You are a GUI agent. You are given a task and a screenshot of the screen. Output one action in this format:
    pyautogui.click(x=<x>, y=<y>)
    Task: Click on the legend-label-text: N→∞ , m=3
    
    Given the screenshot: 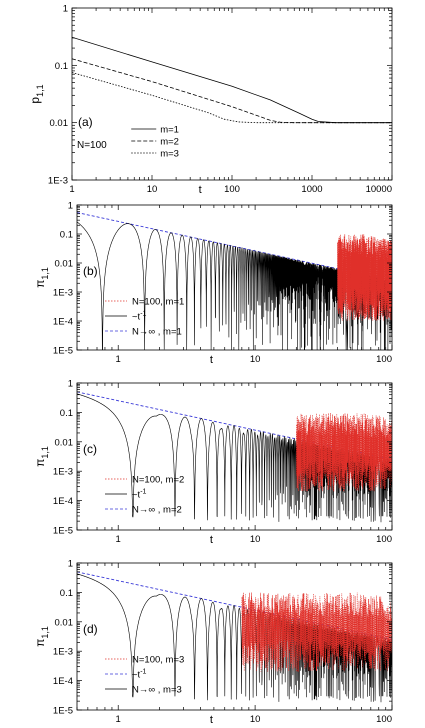 What is the action you would take?
    pyautogui.click(x=157, y=690)
    